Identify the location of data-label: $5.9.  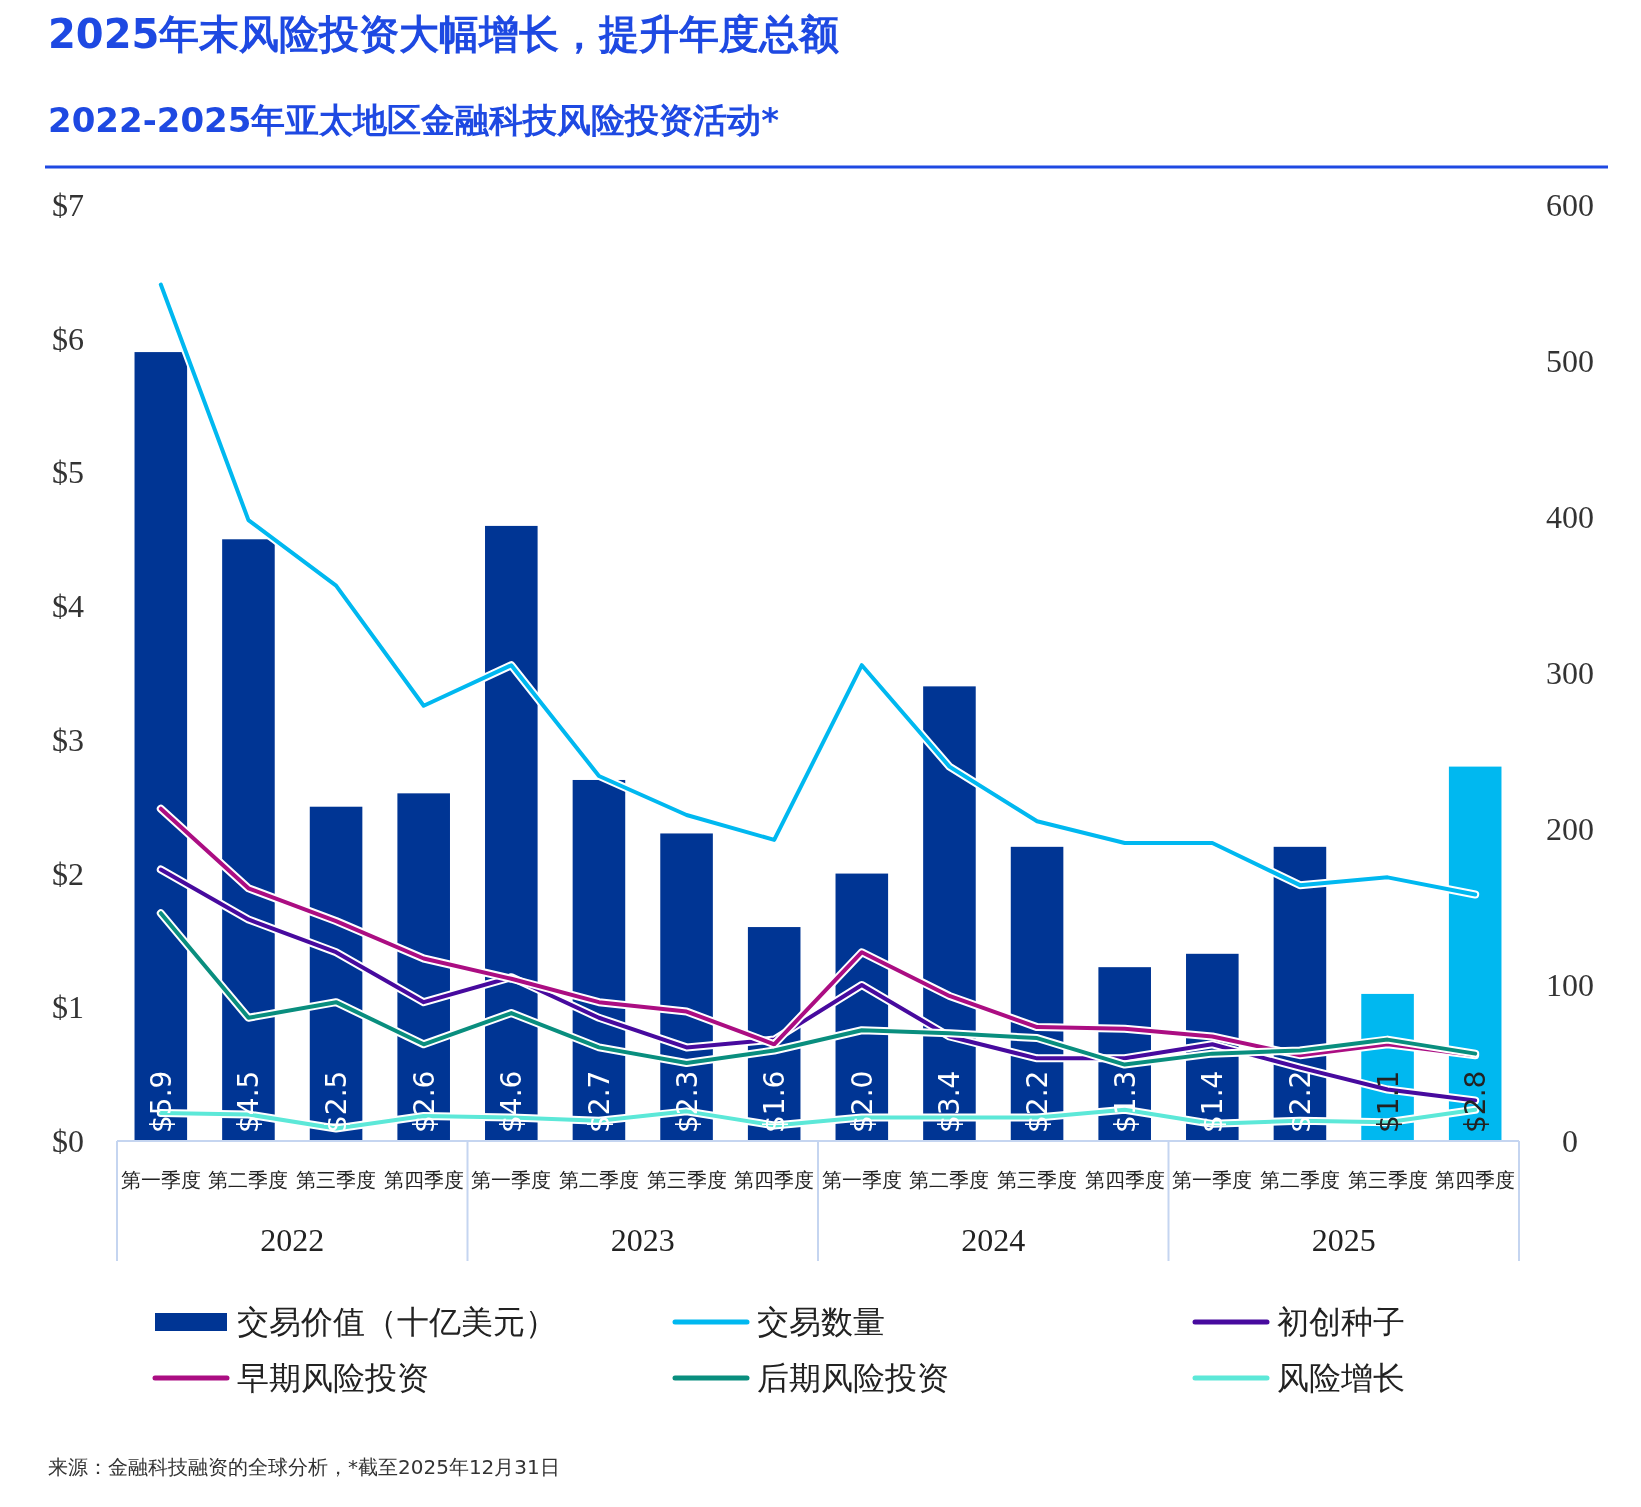
(161, 1101).